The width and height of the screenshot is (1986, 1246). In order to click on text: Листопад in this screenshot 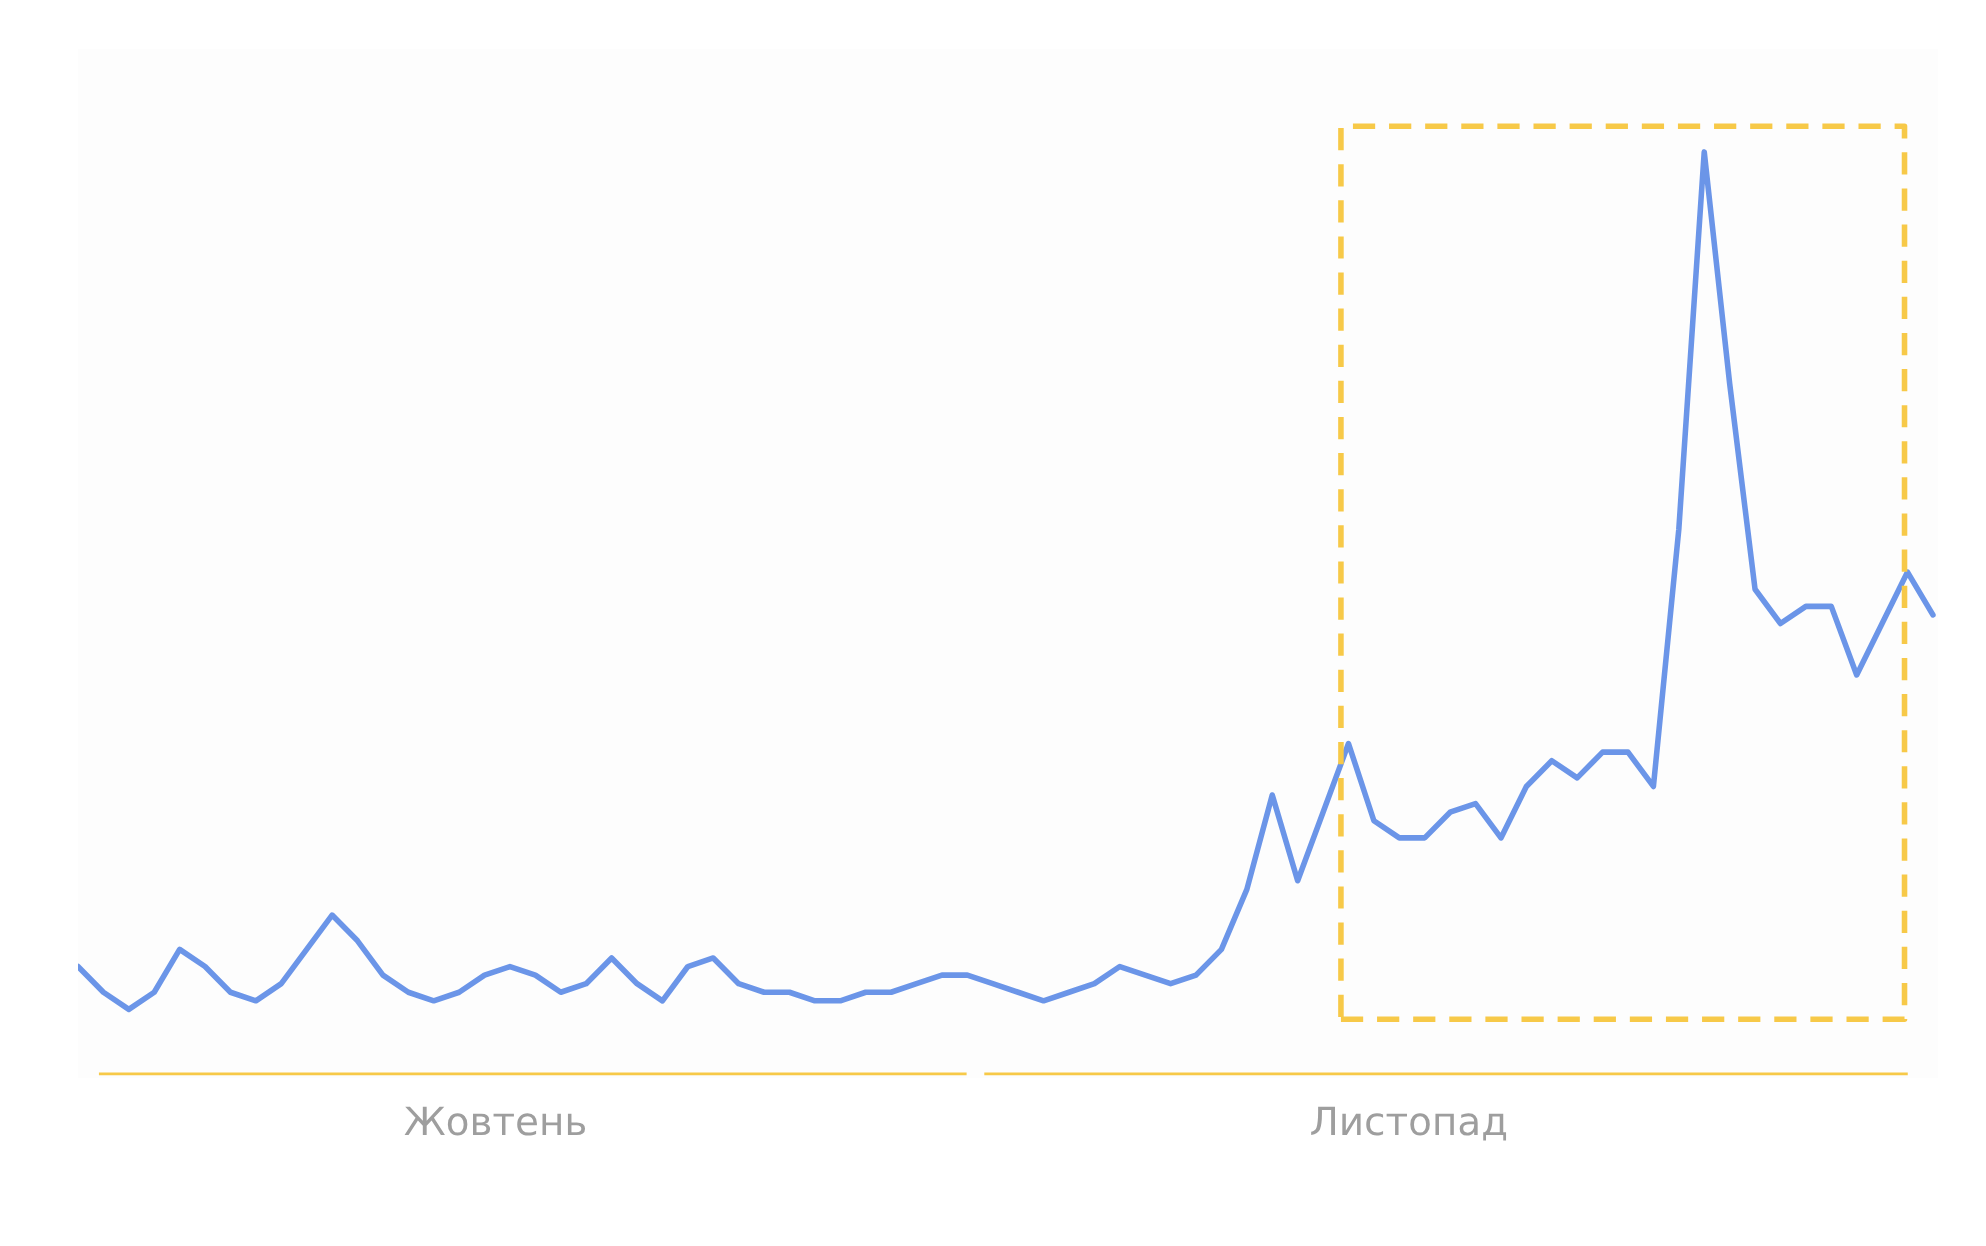, I will do `click(1409, 1123)`.